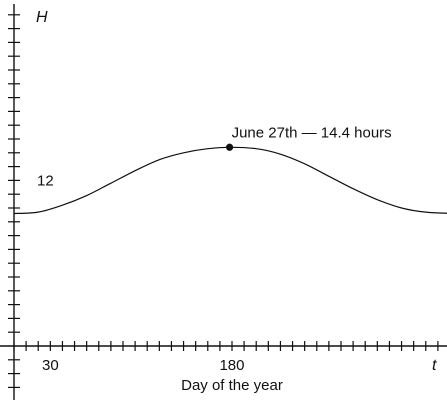 This screenshot has width=447, height=400. I want to click on x-tick-label: 180, so click(231, 365).